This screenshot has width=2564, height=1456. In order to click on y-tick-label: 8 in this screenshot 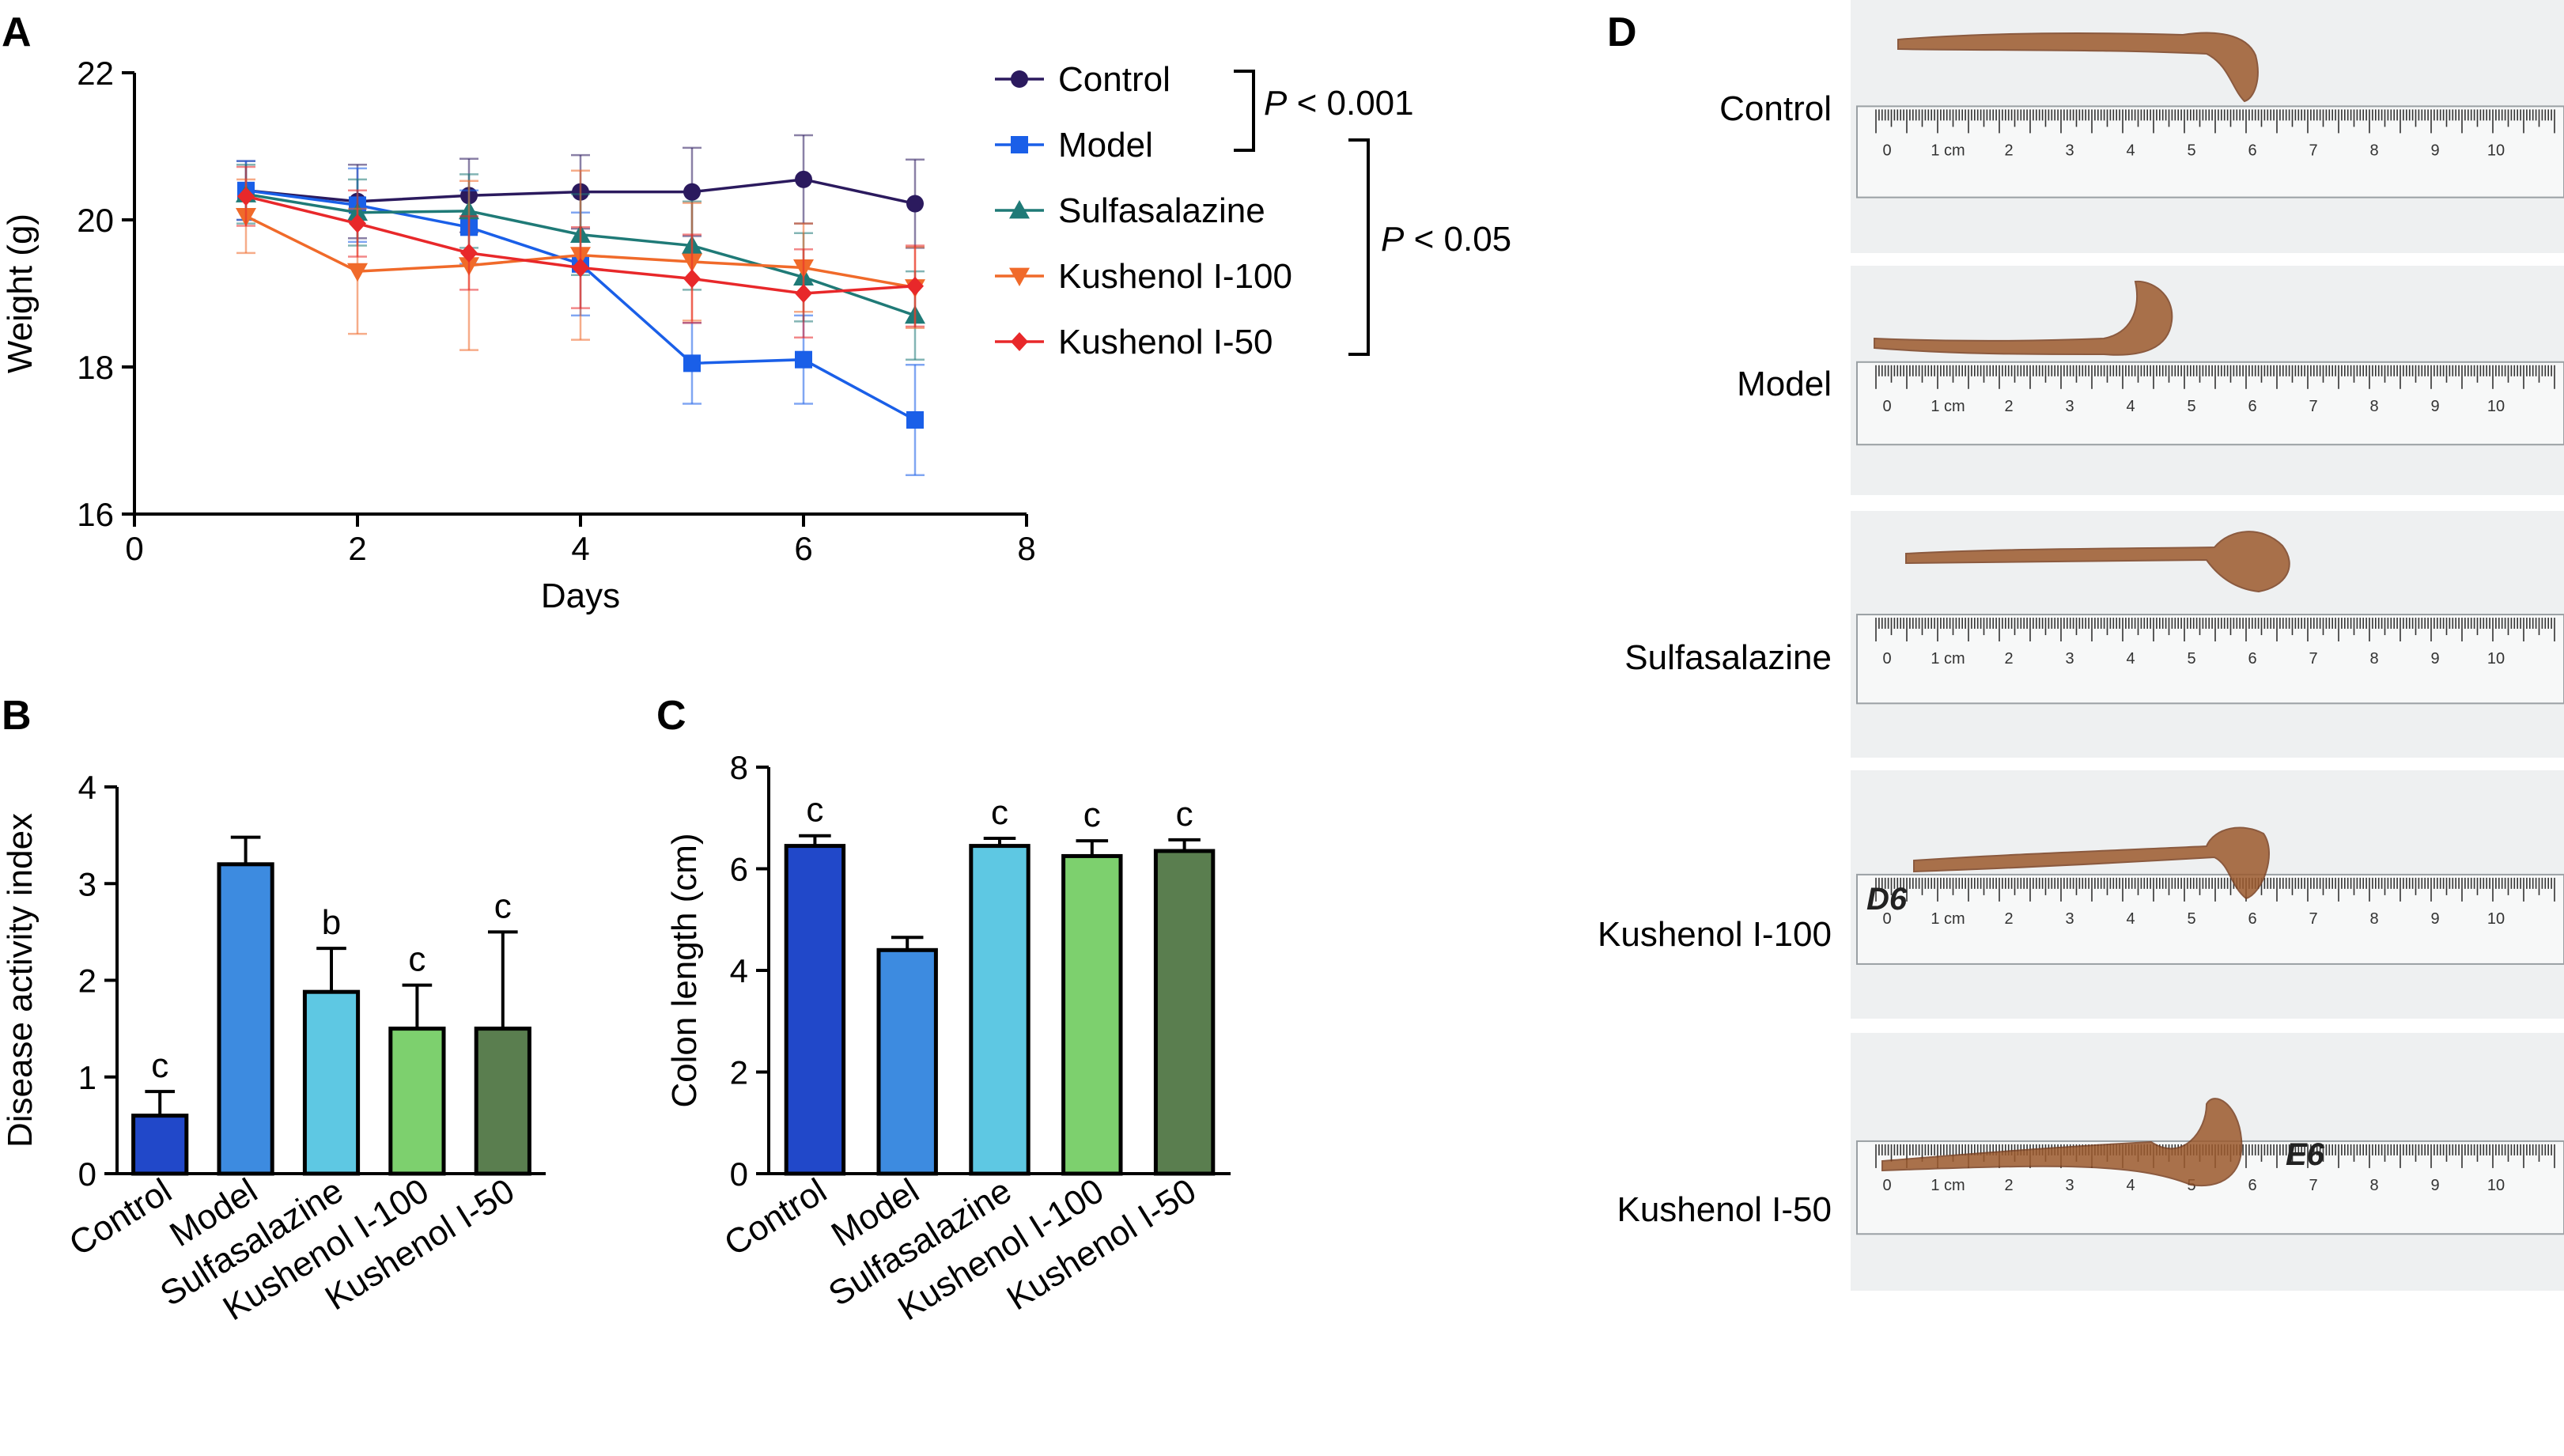, I will do `click(739, 767)`.